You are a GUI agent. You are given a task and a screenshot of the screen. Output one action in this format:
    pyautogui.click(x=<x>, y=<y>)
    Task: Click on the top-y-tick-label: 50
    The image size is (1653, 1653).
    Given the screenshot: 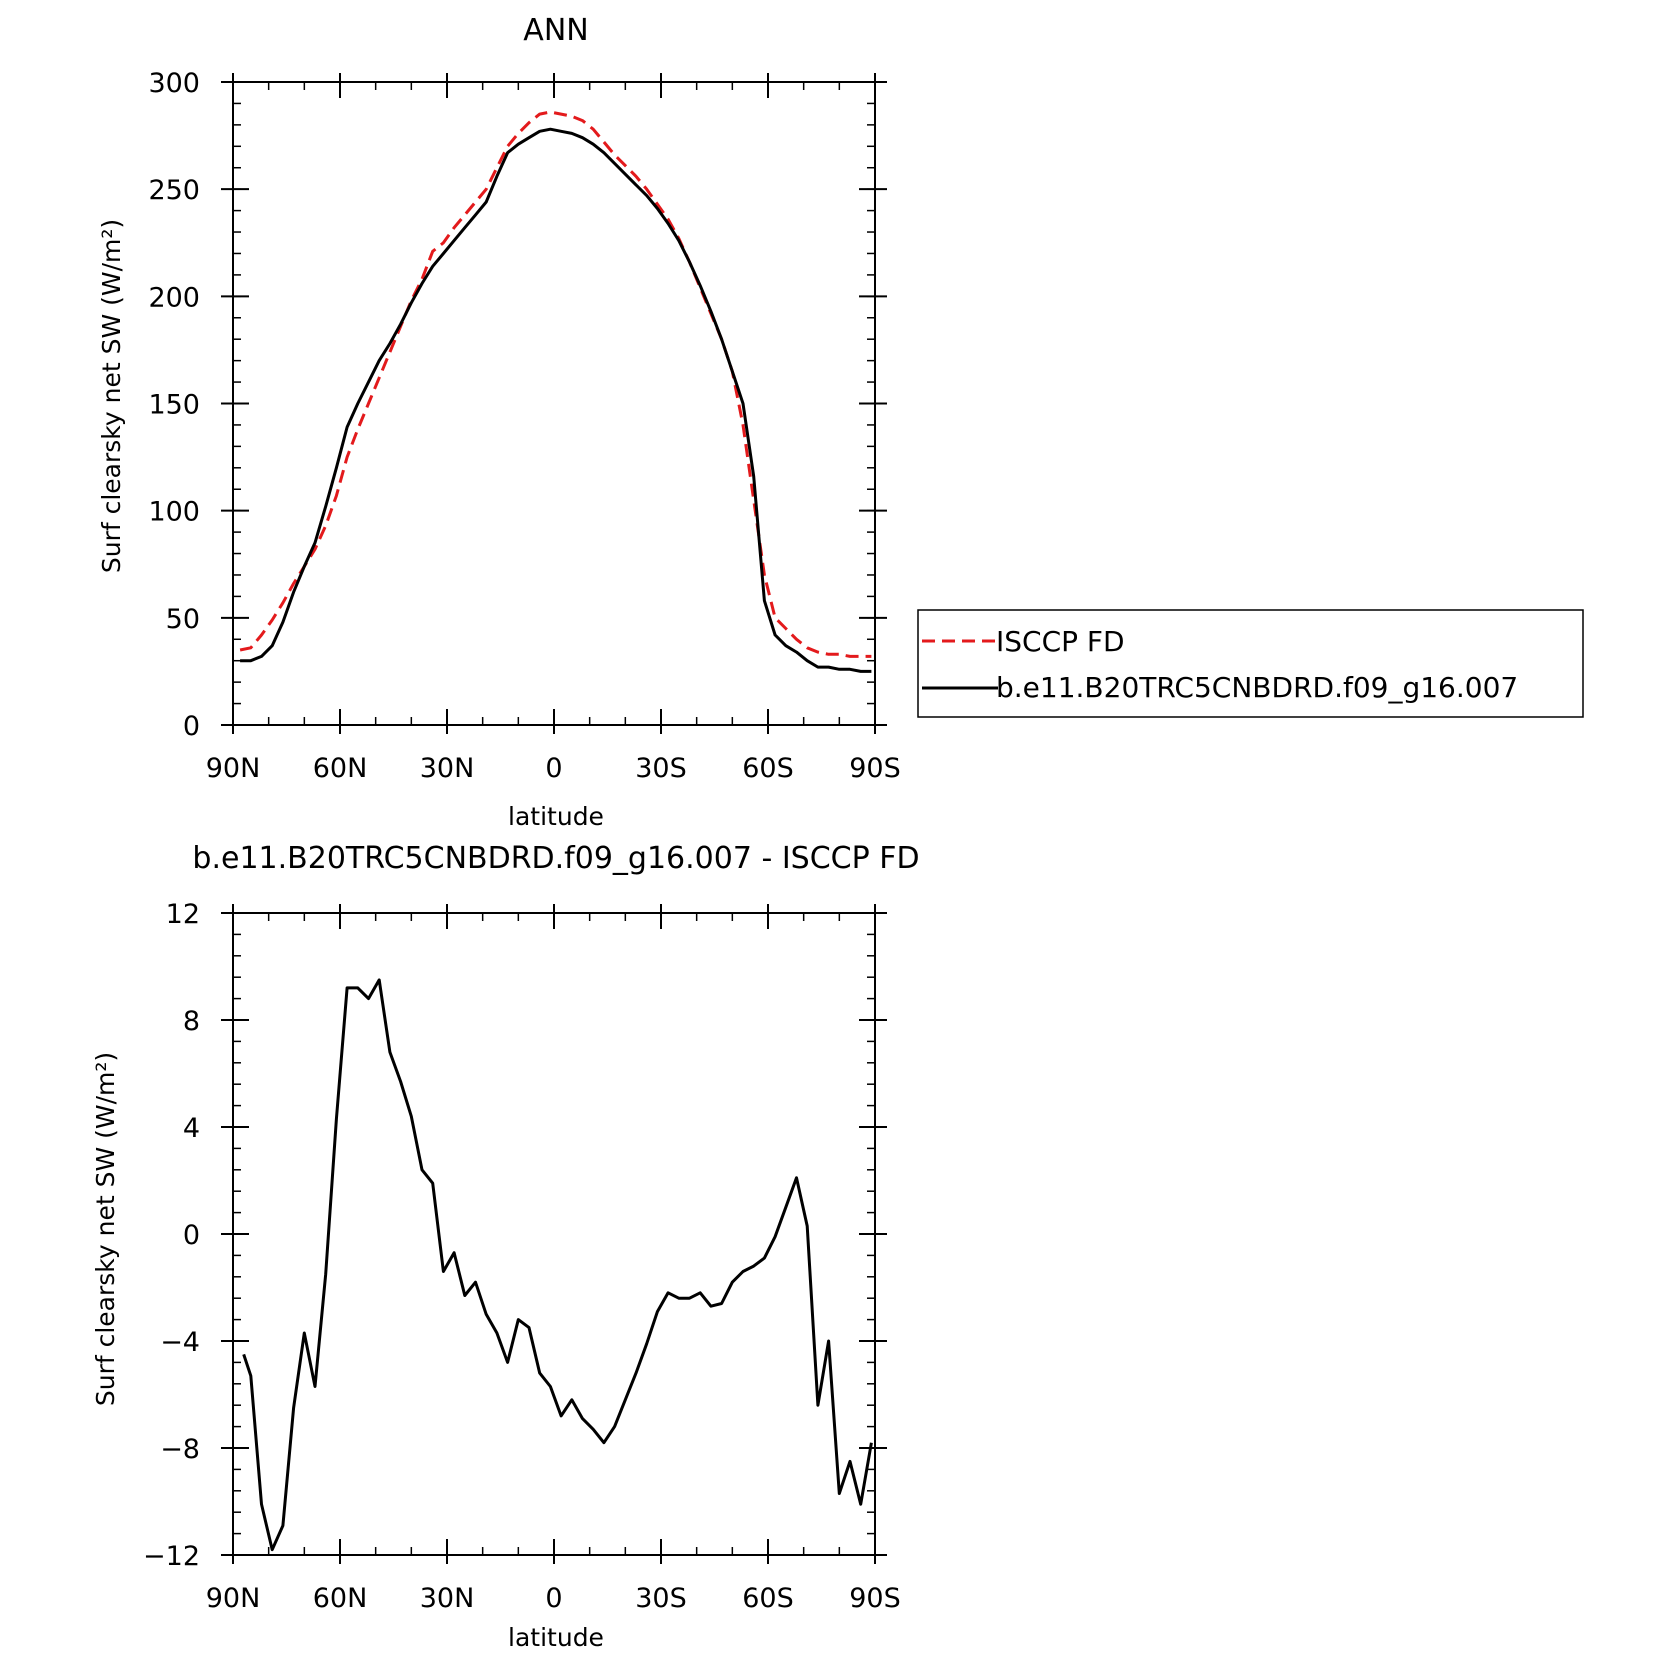 What is the action you would take?
    pyautogui.click(x=183, y=619)
    